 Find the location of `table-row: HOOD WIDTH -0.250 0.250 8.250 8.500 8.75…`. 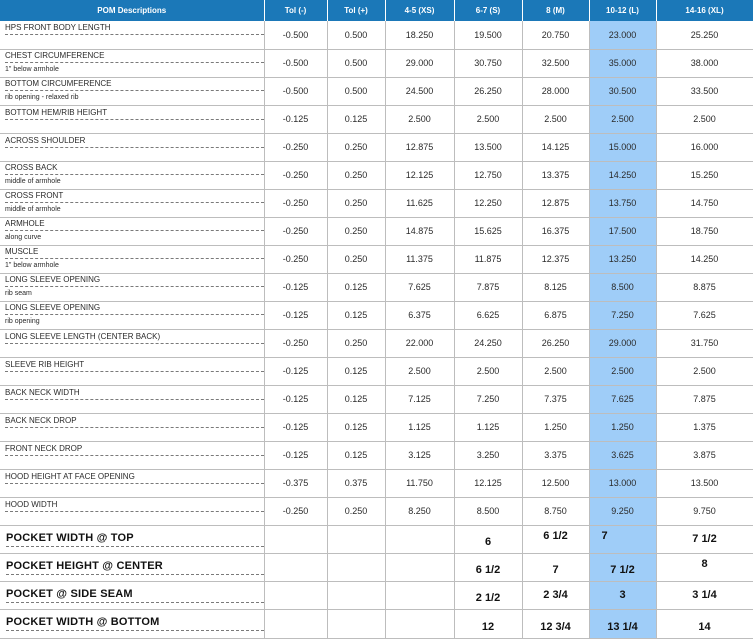

table-row: HOOD WIDTH -0.250 0.250 8.250 8.500 8.75… is located at coordinates (376, 511).